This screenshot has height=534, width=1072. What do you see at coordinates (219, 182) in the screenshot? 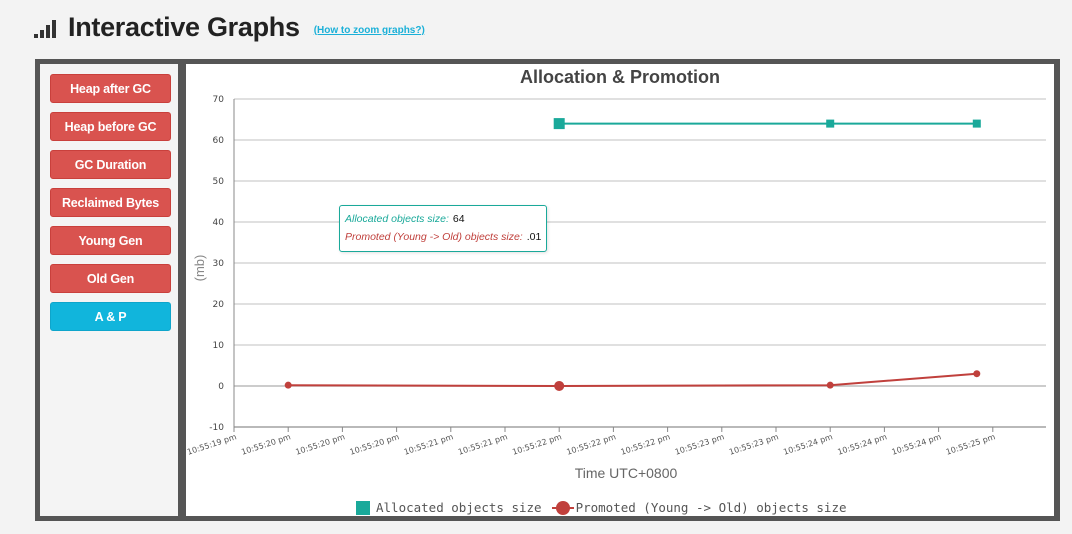
I see `y-tick-label: 50` at bounding box center [219, 182].